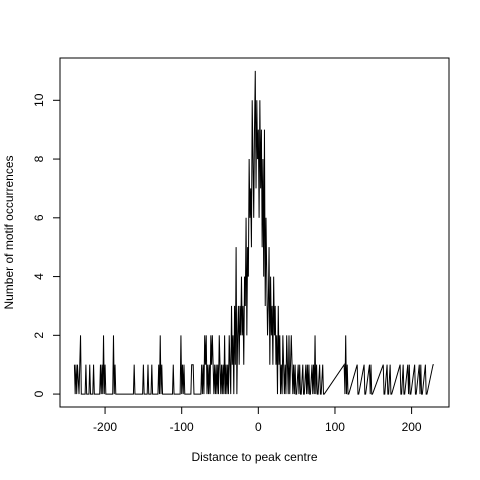 The height and width of the screenshot is (480, 480). What do you see at coordinates (335, 427) in the screenshot?
I see `x-tick-label: 100` at bounding box center [335, 427].